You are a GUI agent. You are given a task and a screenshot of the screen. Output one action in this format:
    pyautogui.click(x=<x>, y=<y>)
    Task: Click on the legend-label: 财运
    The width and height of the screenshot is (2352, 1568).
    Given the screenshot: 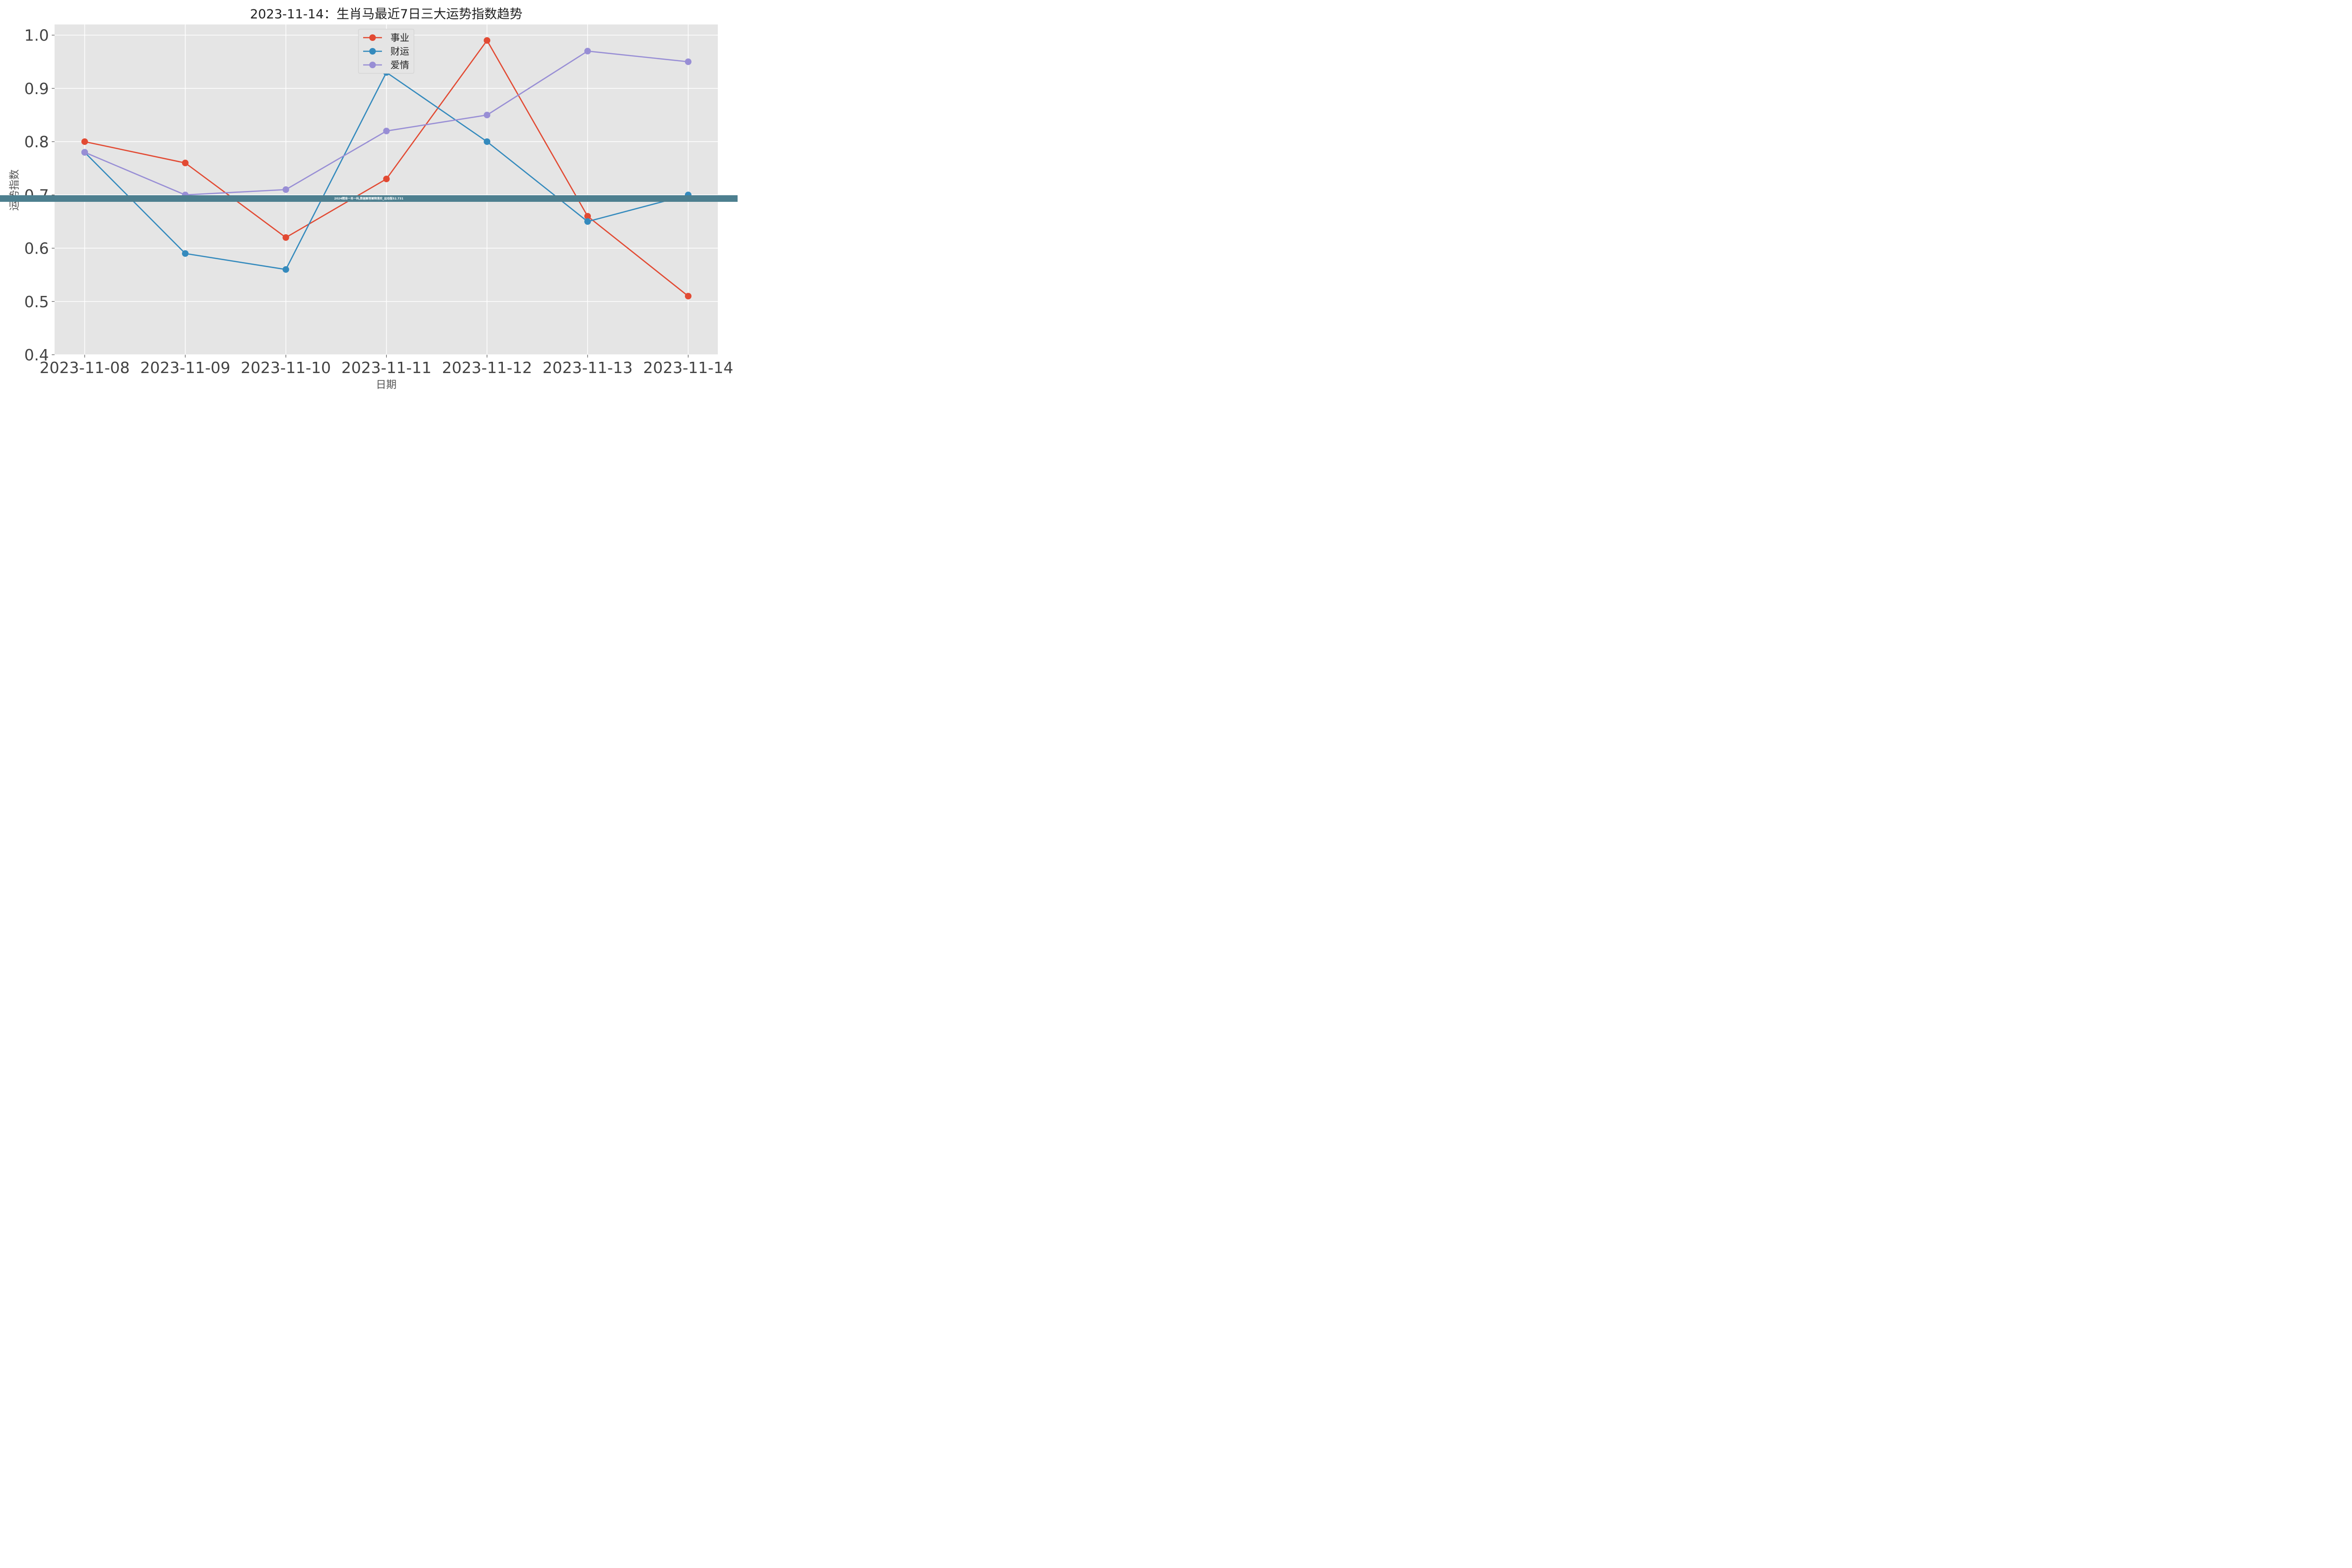 What is the action you would take?
    pyautogui.click(x=399, y=51)
    